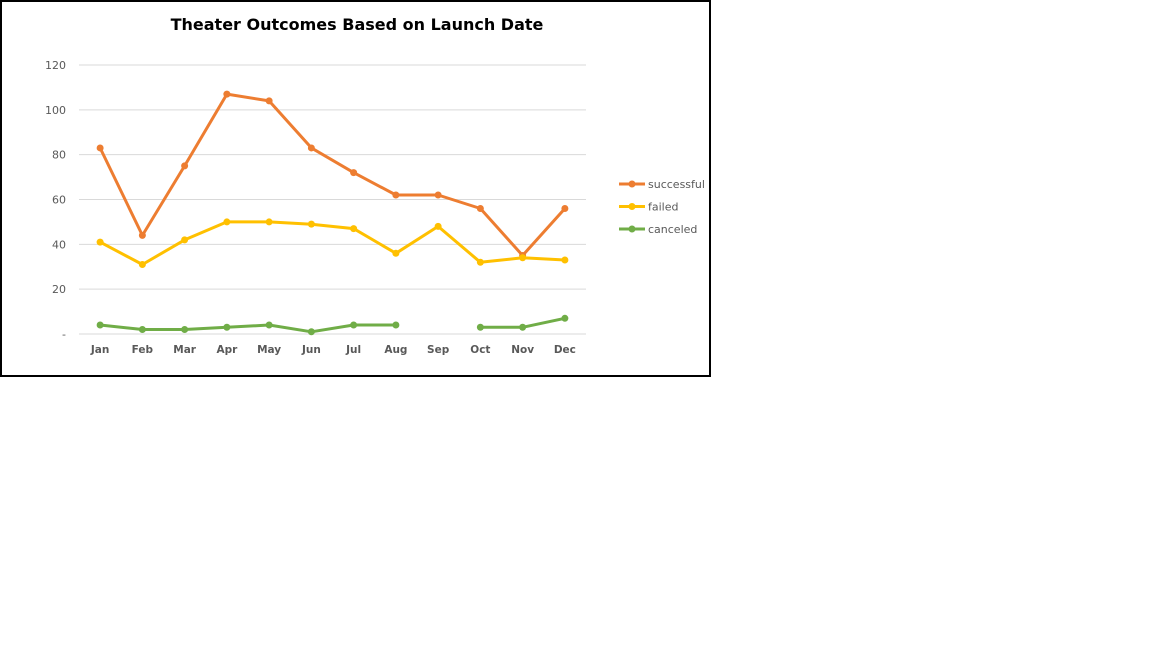 This screenshot has height=648, width=1152. What do you see at coordinates (59, 289) in the screenshot?
I see `y-tick-label: 20` at bounding box center [59, 289].